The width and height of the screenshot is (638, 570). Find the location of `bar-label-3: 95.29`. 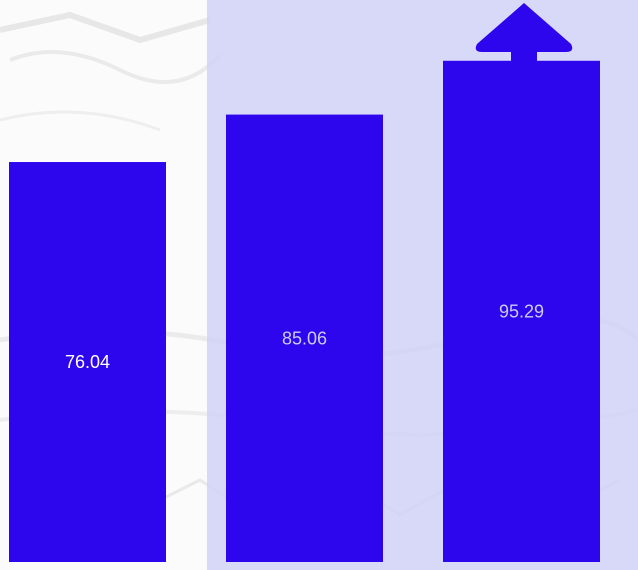

bar-label-3: 95.29 is located at coordinates (521, 311).